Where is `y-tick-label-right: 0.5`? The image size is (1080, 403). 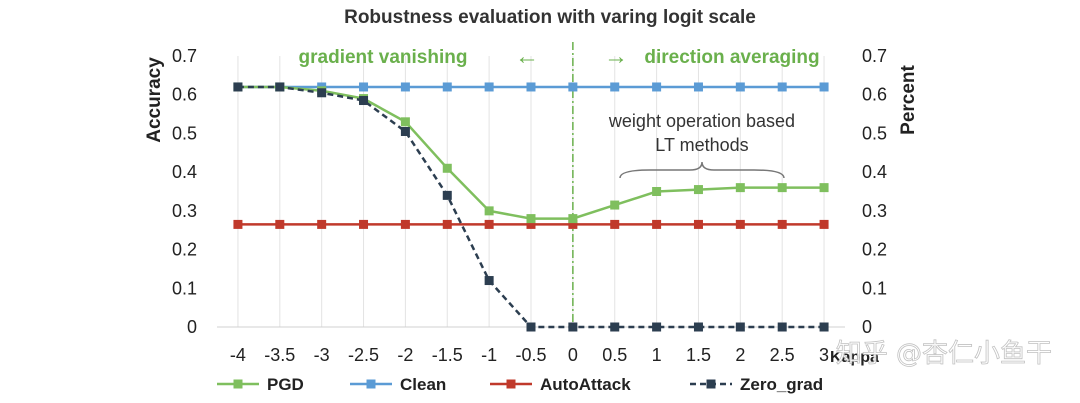
y-tick-label-right: 0.5 is located at coordinates (874, 133).